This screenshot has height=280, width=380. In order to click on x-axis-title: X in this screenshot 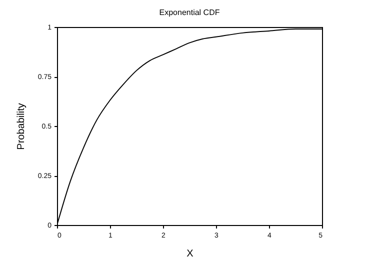, I will do `click(190, 254)`.